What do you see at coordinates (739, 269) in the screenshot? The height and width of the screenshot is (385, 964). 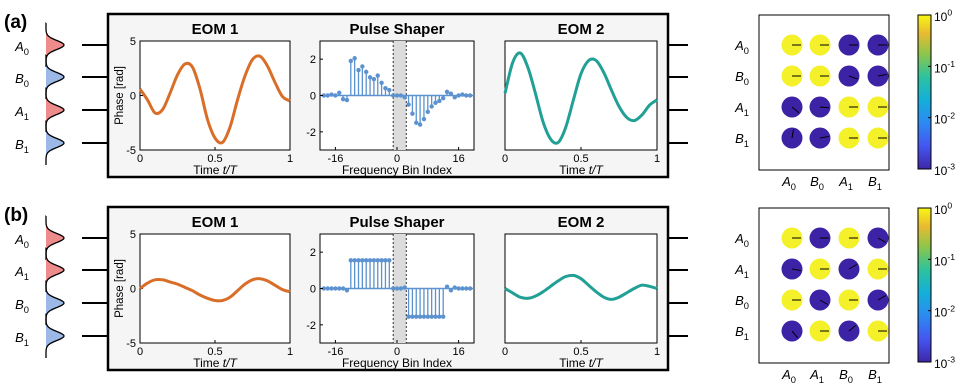 I see `matrix-row-label-main: A` at bounding box center [739, 269].